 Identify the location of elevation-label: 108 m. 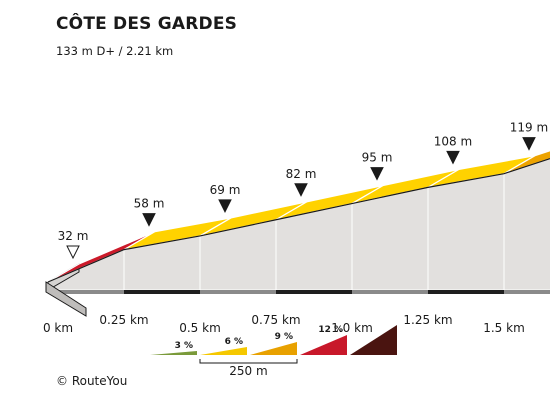
(453, 141).